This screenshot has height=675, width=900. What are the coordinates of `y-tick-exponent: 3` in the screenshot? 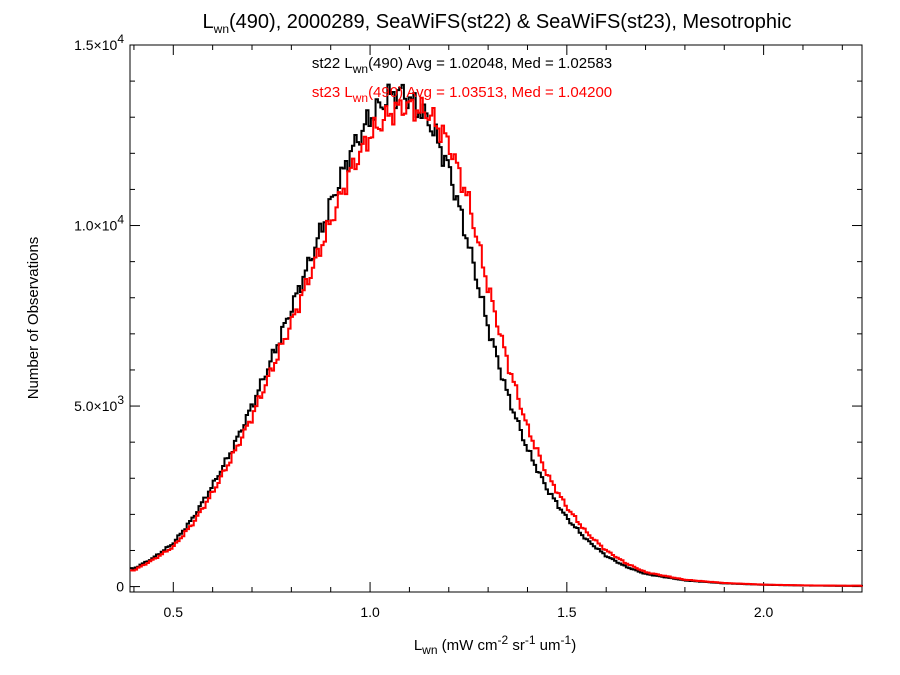 It's located at (120, 400).